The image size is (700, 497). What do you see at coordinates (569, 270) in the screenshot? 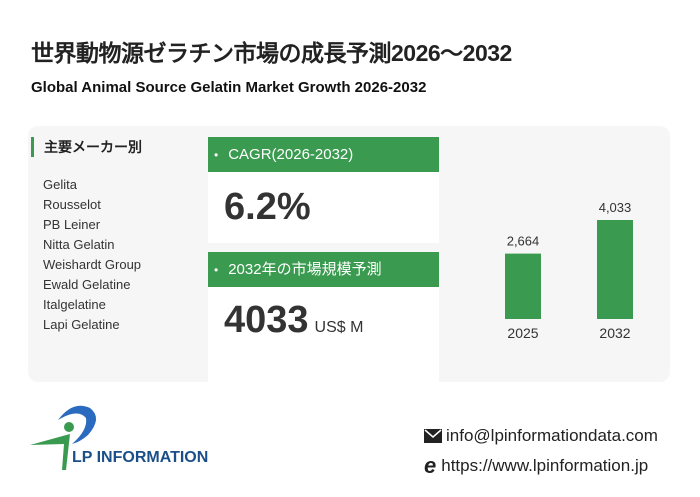
I see `bar-chart: 2,664 2025 4,033 2032` at bounding box center [569, 270].